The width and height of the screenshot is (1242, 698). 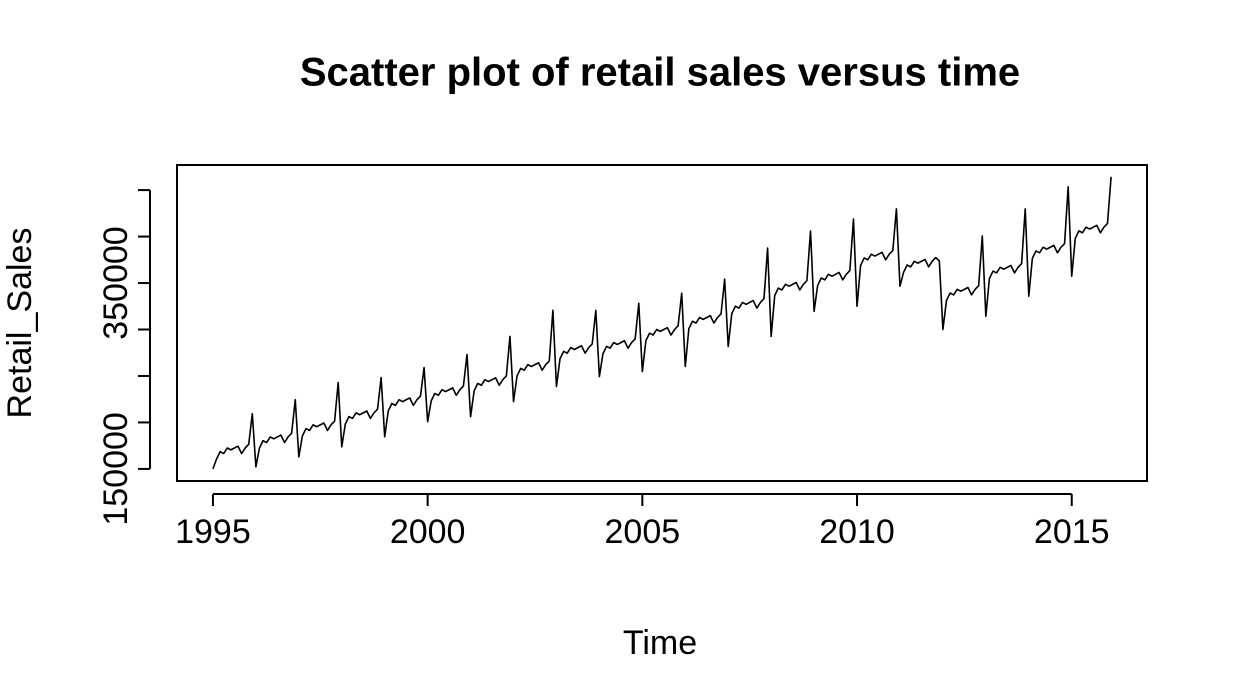 I want to click on y-tick-label: 350000, so click(x=116, y=282).